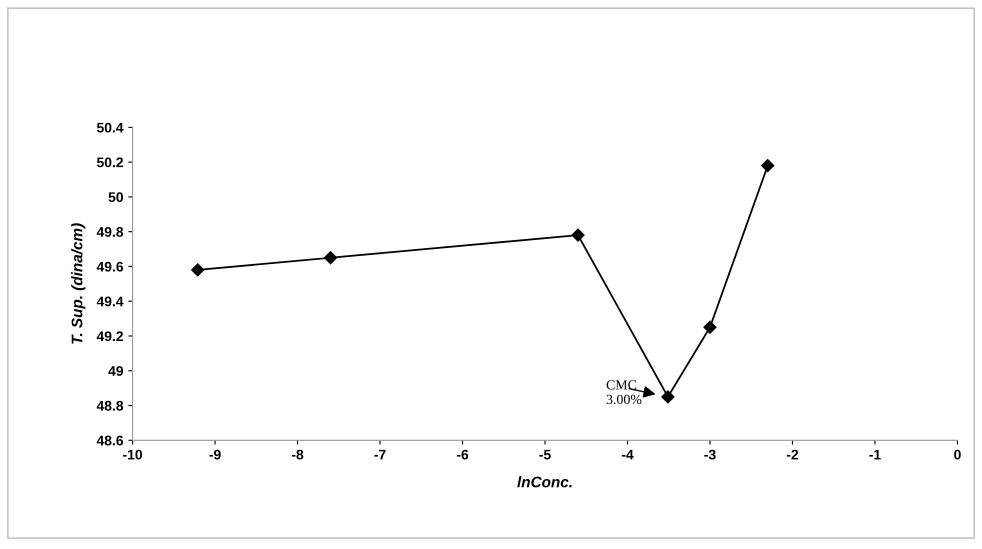 This screenshot has height=549, width=982. Describe the element at coordinates (957, 455) in the screenshot. I see `x-tick-label: 0` at that location.